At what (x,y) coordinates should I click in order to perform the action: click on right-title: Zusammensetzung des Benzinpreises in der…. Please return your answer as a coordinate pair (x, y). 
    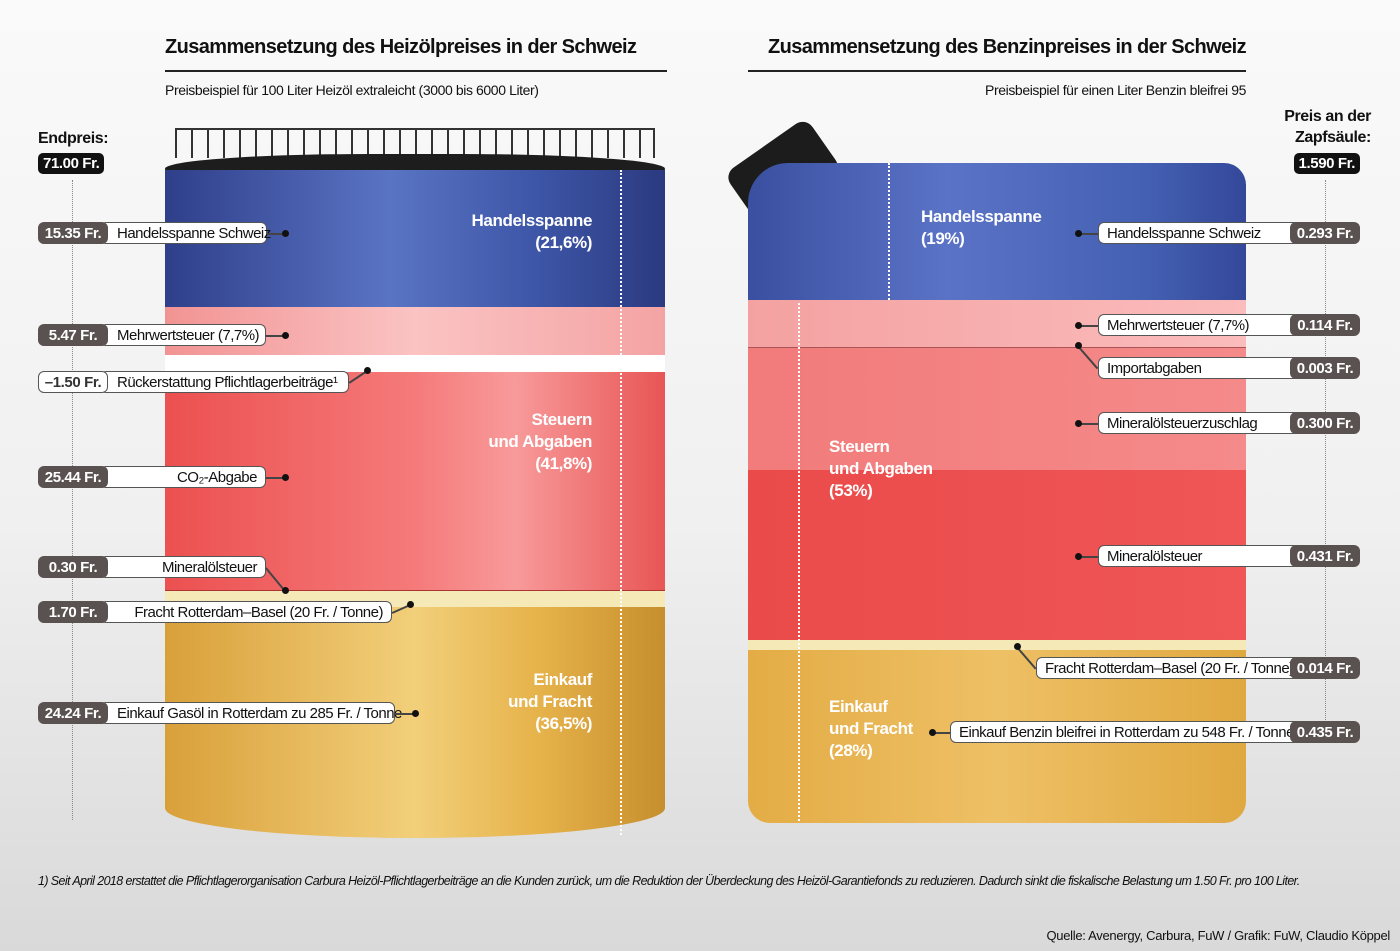
    Looking at the image, I should click on (1007, 47).